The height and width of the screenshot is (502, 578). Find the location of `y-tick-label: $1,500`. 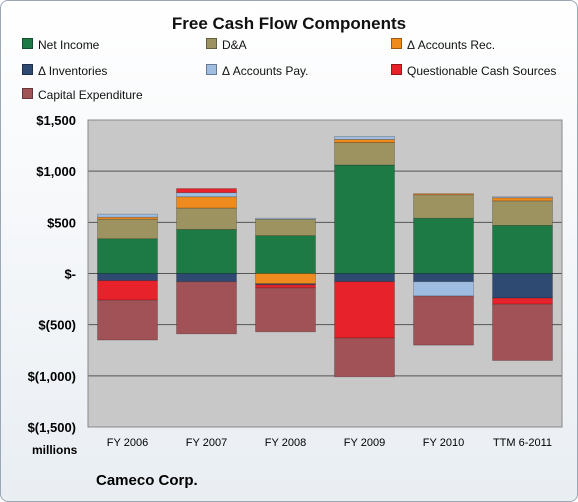

y-tick-label: $1,500 is located at coordinates (56, 120).